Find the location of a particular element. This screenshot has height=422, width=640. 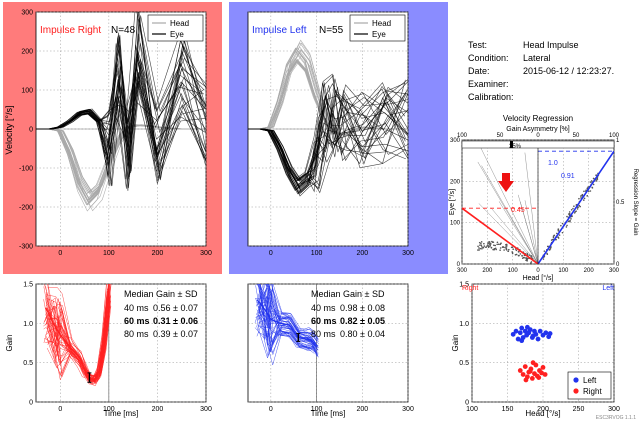

regression-title: Velocity Regression is located at coordinates (538, 118).